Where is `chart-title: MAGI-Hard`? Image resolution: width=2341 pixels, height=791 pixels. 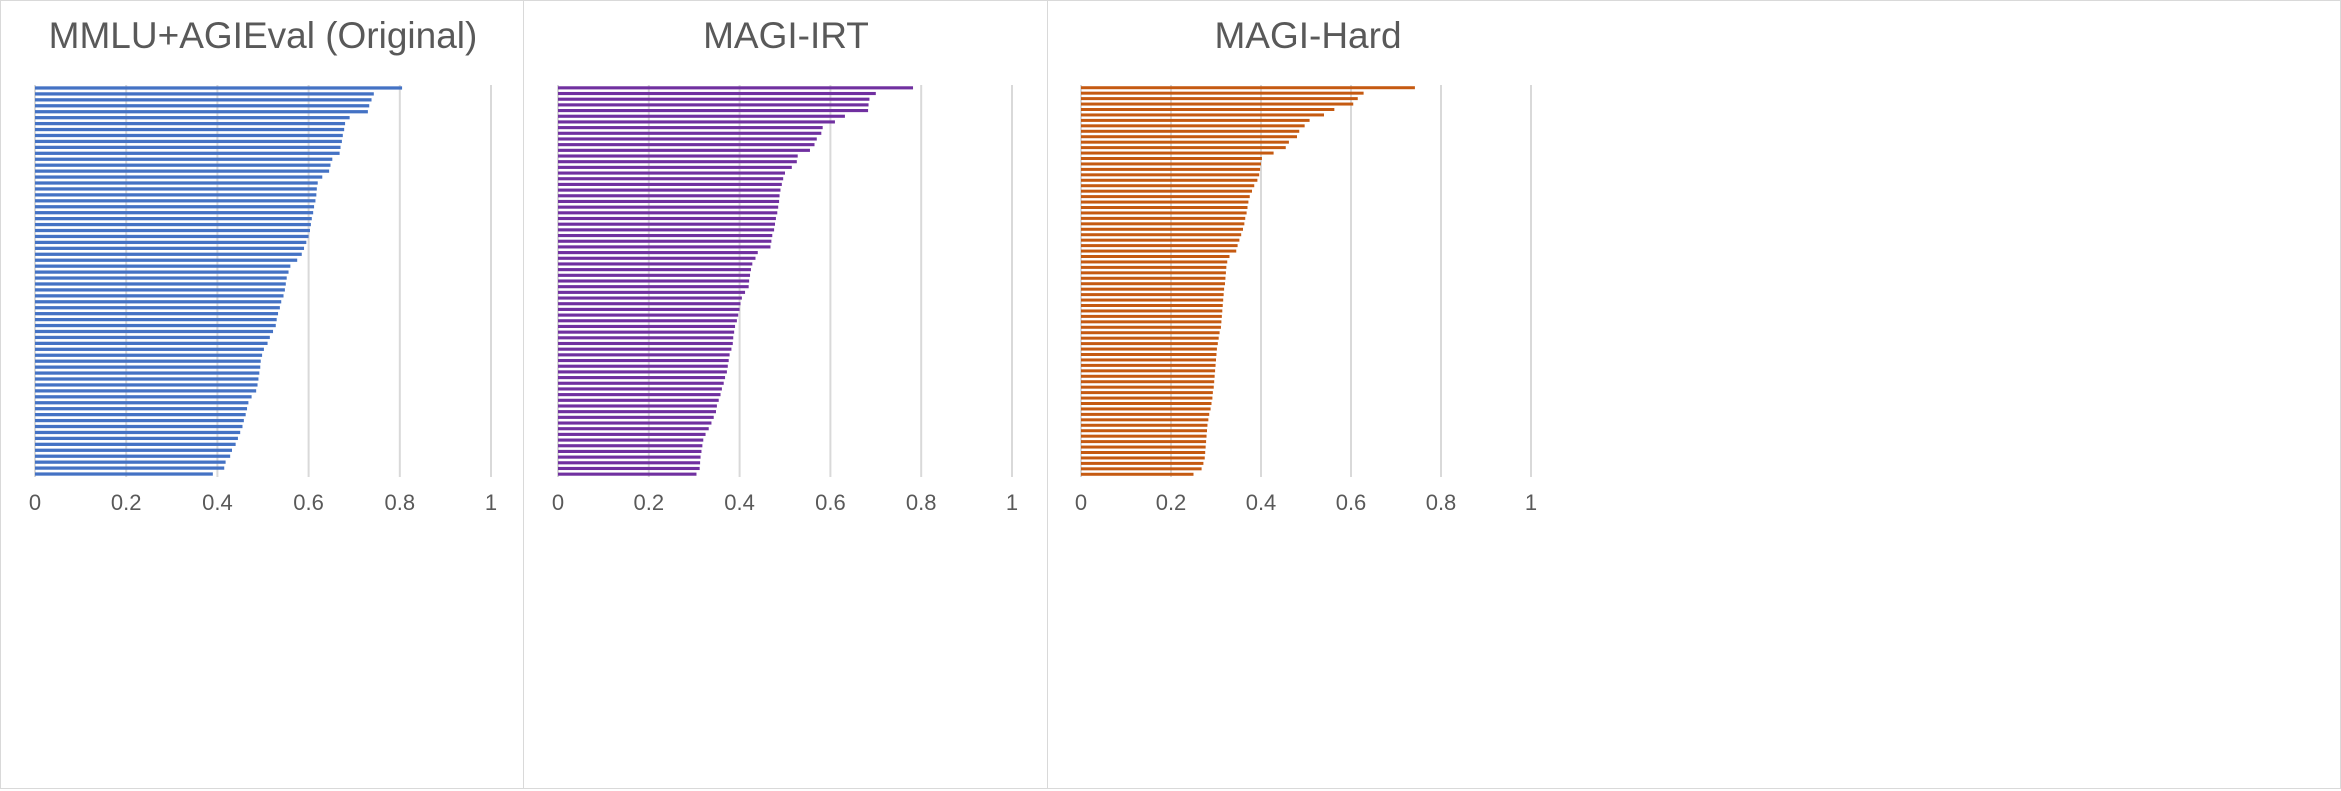
chart-title: MAGI-Hard is located at coordinates (1307, 35).